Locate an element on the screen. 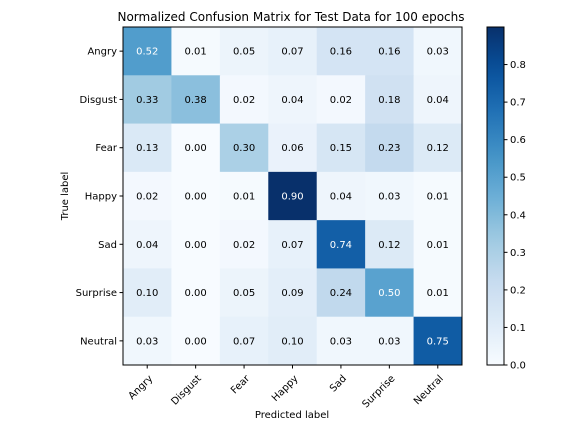  cell-value-label: 0.12 is located at coordinates (389, 245).